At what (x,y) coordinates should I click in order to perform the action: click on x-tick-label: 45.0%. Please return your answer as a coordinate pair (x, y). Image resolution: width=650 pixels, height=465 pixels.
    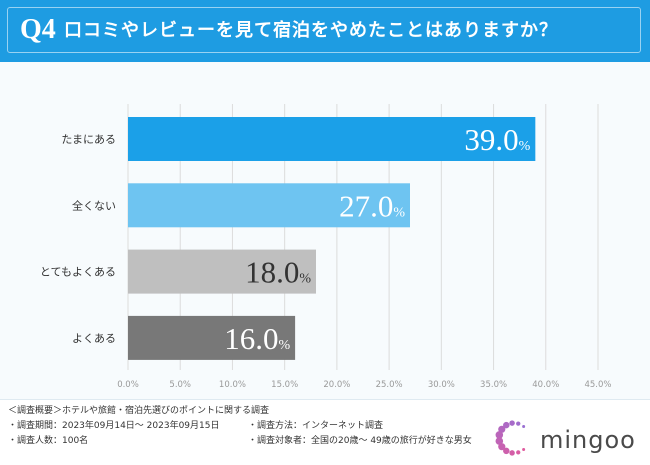
    Looking at the image, I should click on (597, 385).